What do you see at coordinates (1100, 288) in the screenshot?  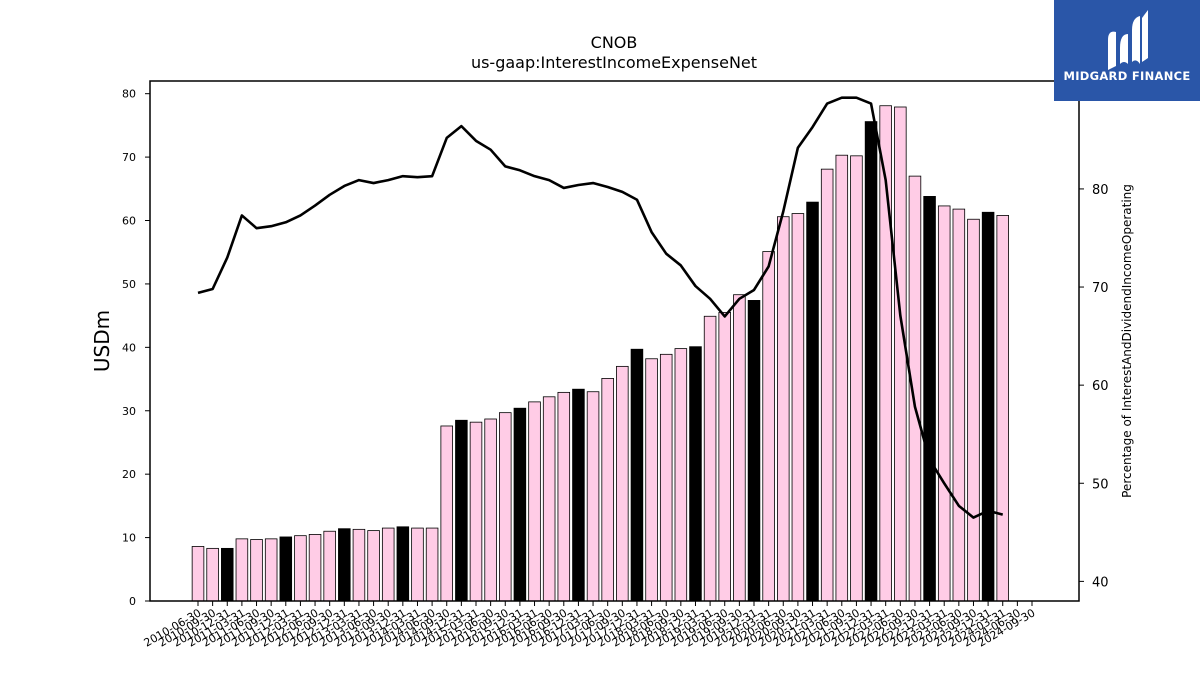 I see `y2-tick-label: 70` at bounding box center [1100, 288].